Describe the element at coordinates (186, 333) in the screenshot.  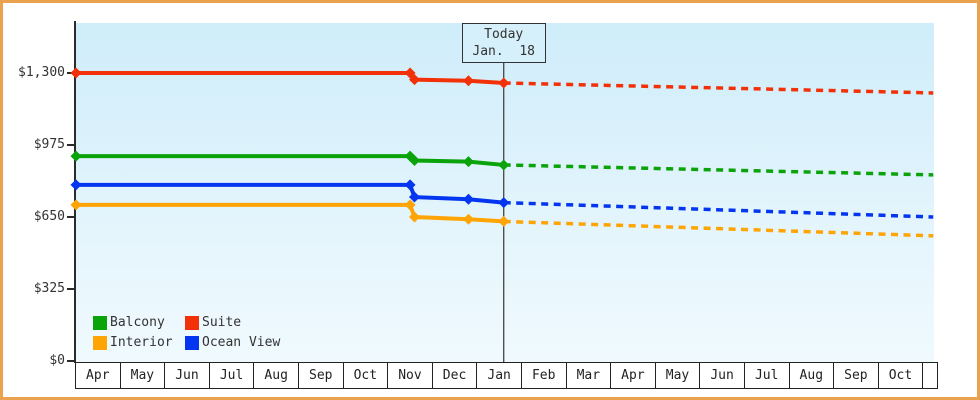
I see `legend: Balcony Suite Interior Ocean View` at that location.